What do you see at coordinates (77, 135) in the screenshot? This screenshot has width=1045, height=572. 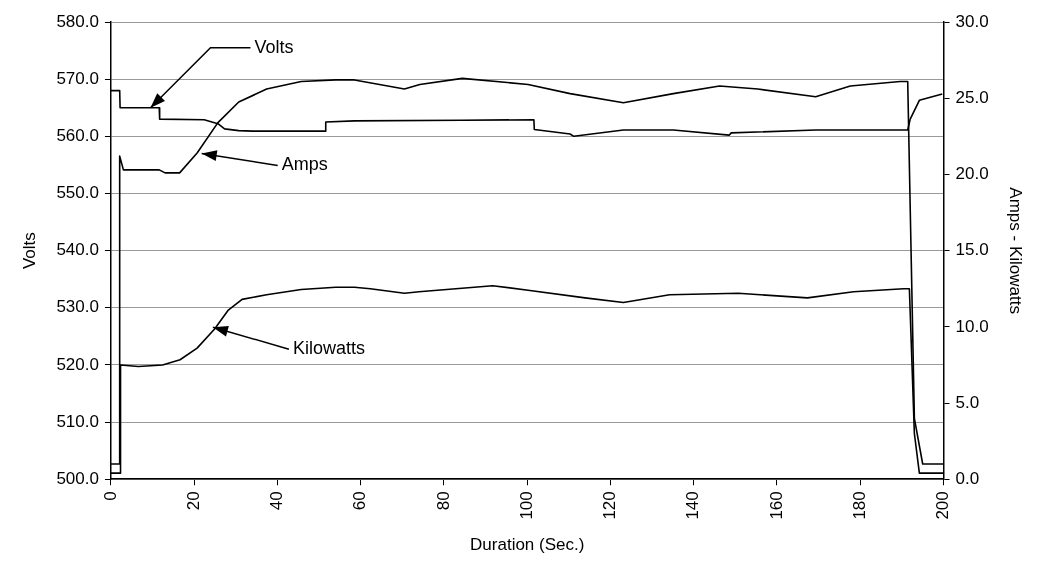 I see `y-tick-label: 560.0` at bounding box center [77, 135].